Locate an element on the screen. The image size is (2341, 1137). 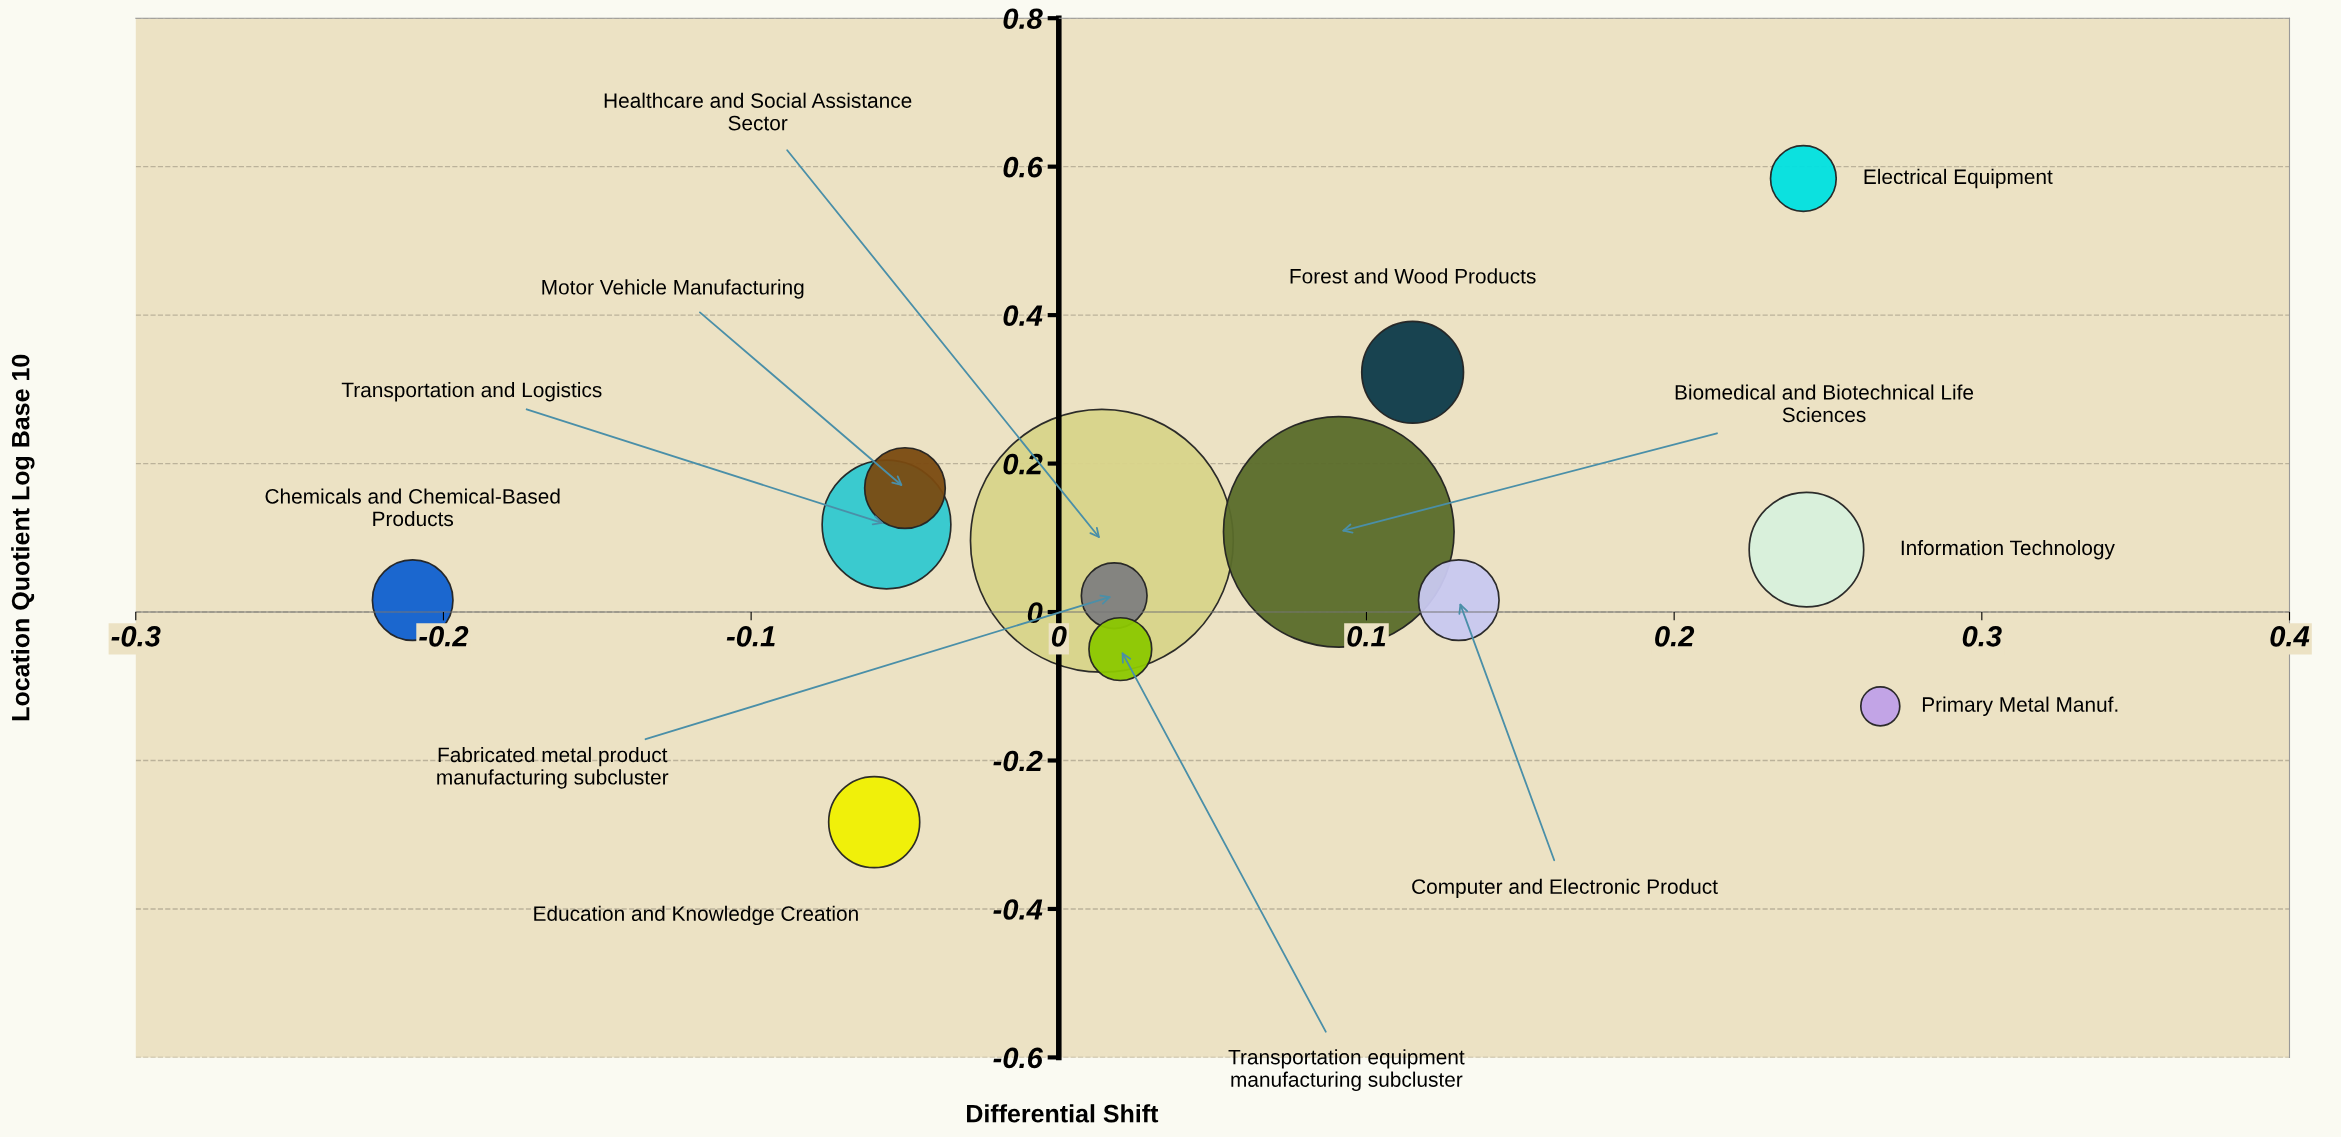
y-tick-label: -0.2 is located at coordinates (1018, 761).